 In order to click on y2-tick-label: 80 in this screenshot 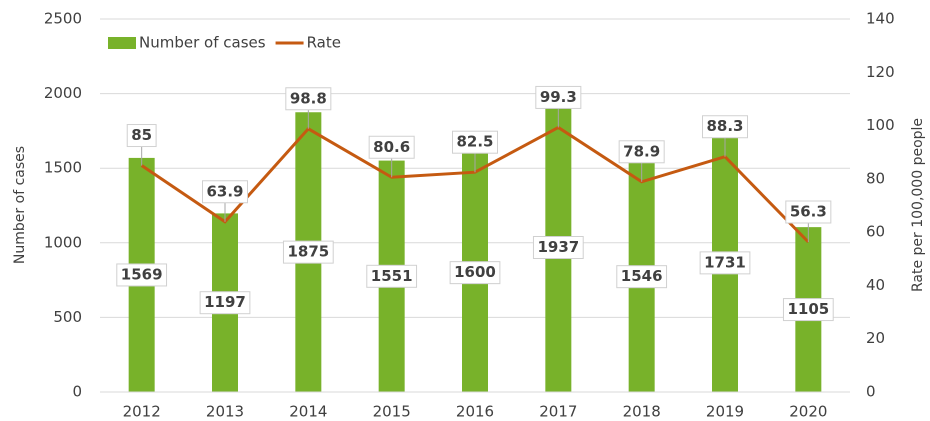, I will do `click(875, 178)`.